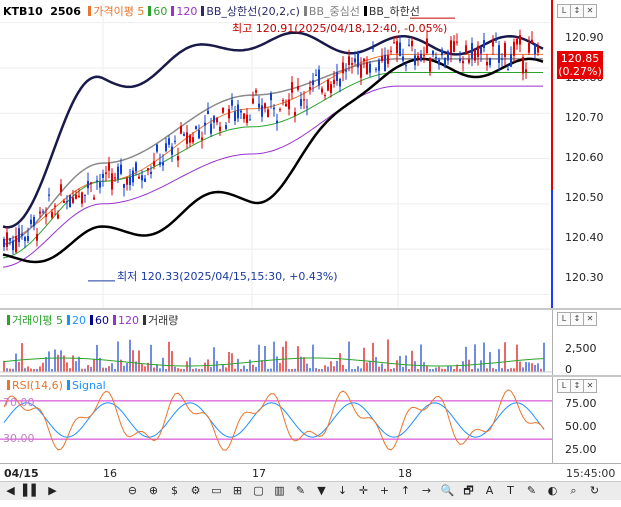  What do you see at coordinates (35, 385) in the screenshot?
I see `legend-item: RSI(14,6)` at bounding box center [35, 385].